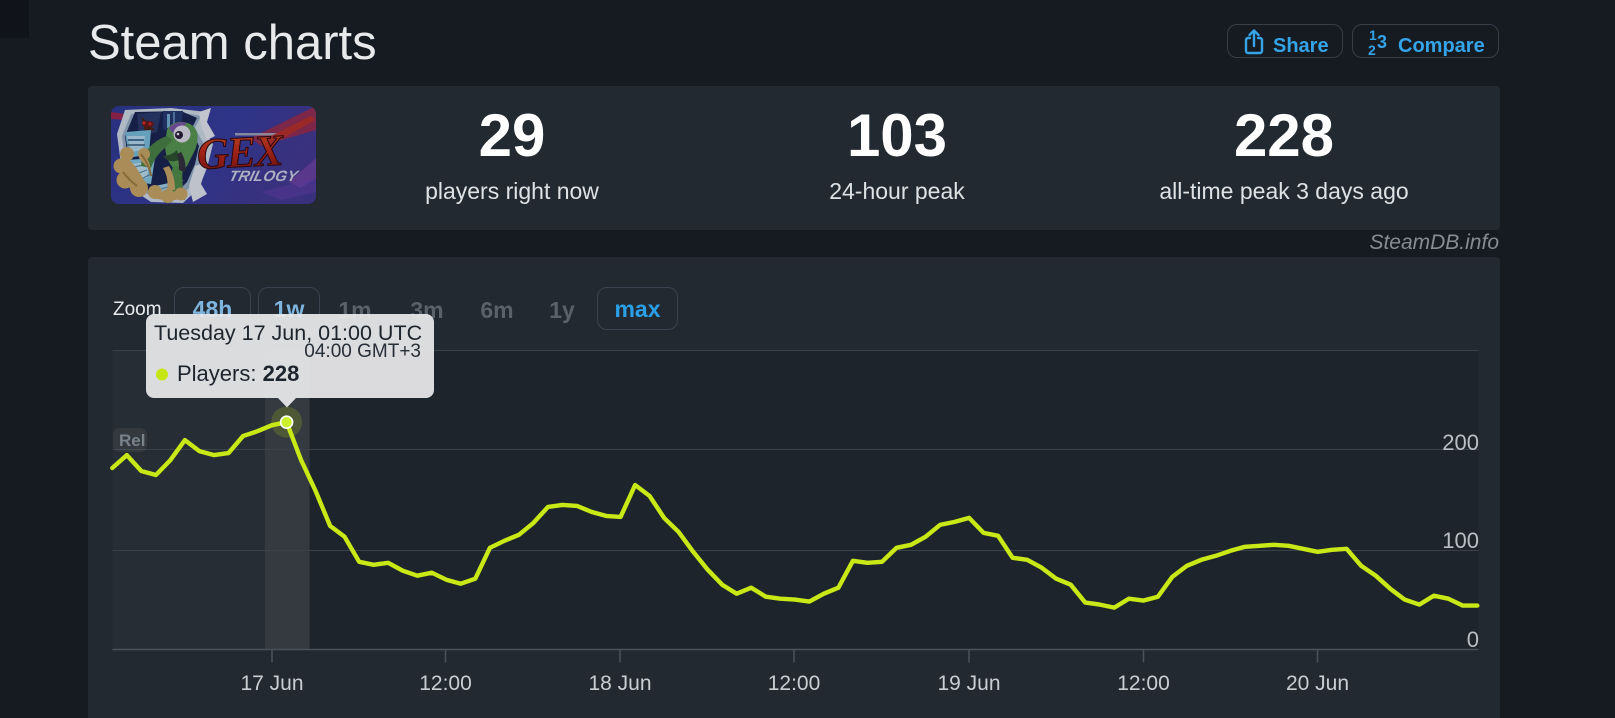 The height and width of the screenshot is (718, 1615). I want to click on svg-text: Share, so click(1301, 46).